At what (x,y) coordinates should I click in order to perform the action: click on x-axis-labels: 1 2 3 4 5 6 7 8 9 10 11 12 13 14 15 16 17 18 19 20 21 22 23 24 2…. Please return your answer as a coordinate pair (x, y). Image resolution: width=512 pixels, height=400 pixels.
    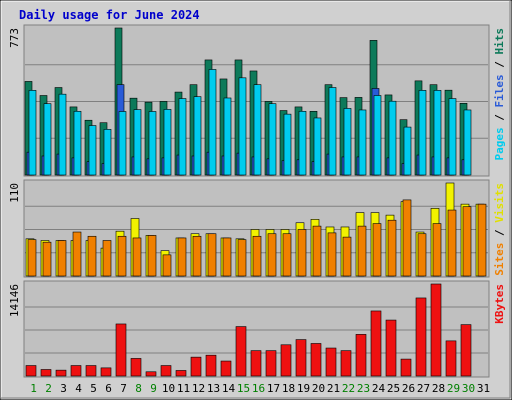
    Looking at the image, I should click on (260, 388).